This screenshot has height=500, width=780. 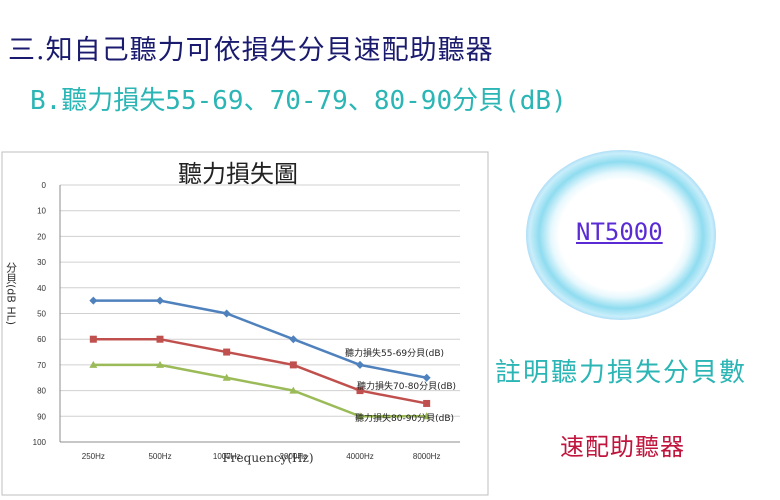 I want to click on y-tick-label: 20, so click(x=41, y=236).